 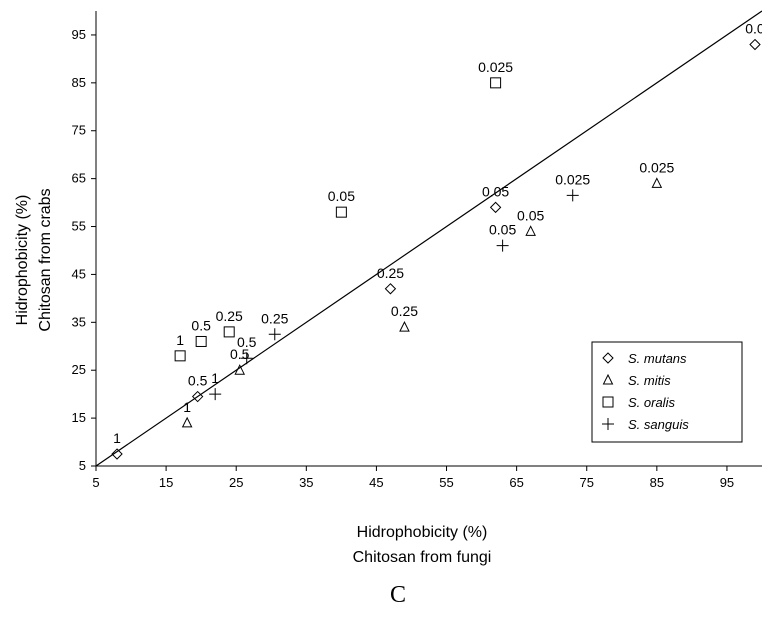 I want to click on y-tick-label: 25, so click(x=79, y=369).